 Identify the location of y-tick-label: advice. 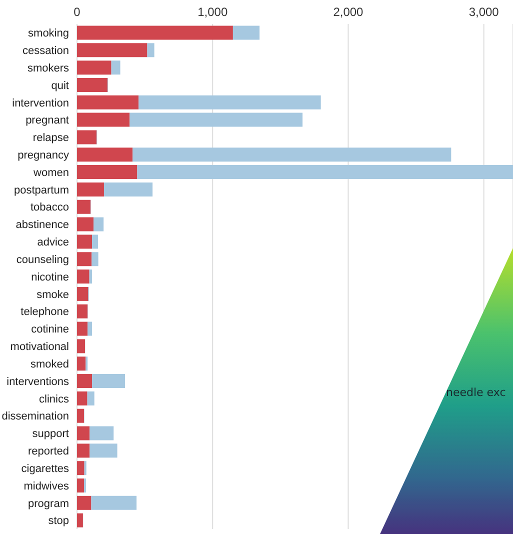
(53, 242).